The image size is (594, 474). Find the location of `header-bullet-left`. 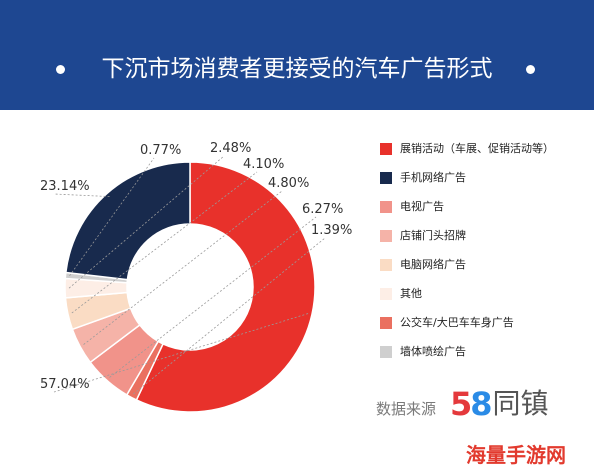

header-bullet-left is located at coordinates (60, 69).